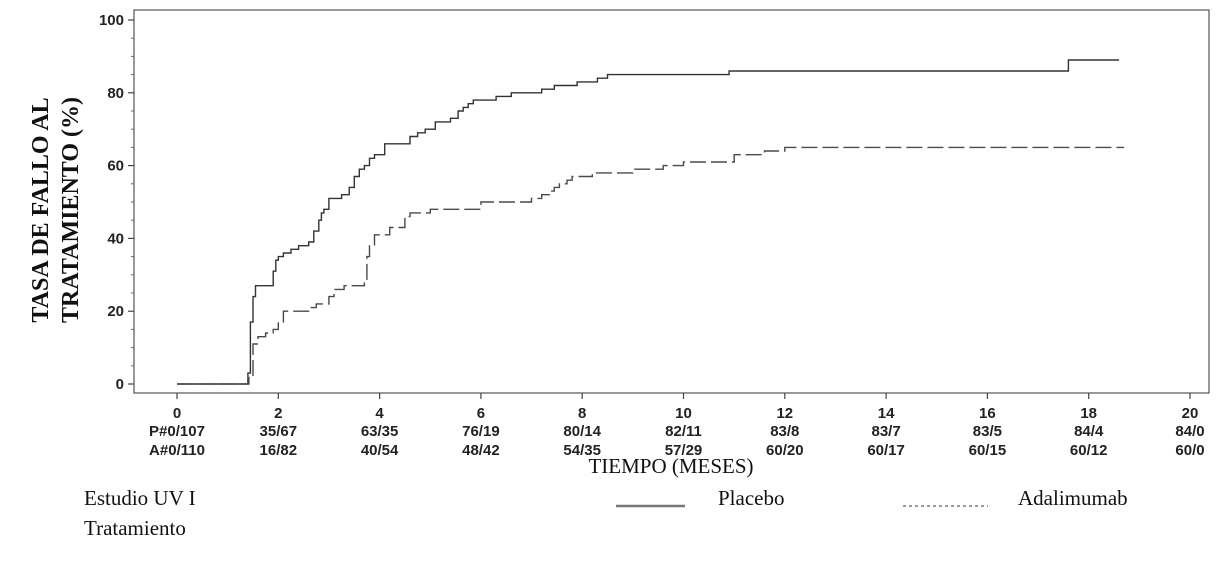  What do you see at coordinates (988, 450) in the screenshot?
I see `at-risk-a-cell: 60/15` at bounding box center [988, 450].